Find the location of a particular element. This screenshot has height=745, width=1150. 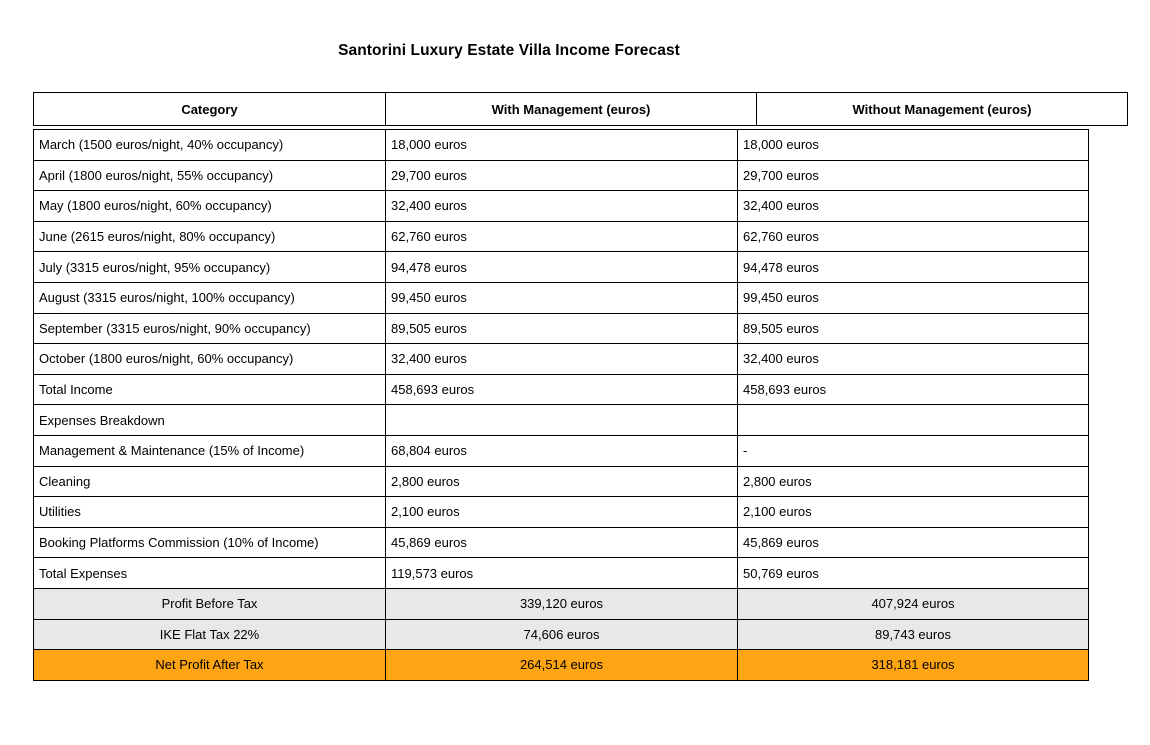

category-cell: July (3315 euros/night, 95% occupancy) is located at coordinates (209, 267).